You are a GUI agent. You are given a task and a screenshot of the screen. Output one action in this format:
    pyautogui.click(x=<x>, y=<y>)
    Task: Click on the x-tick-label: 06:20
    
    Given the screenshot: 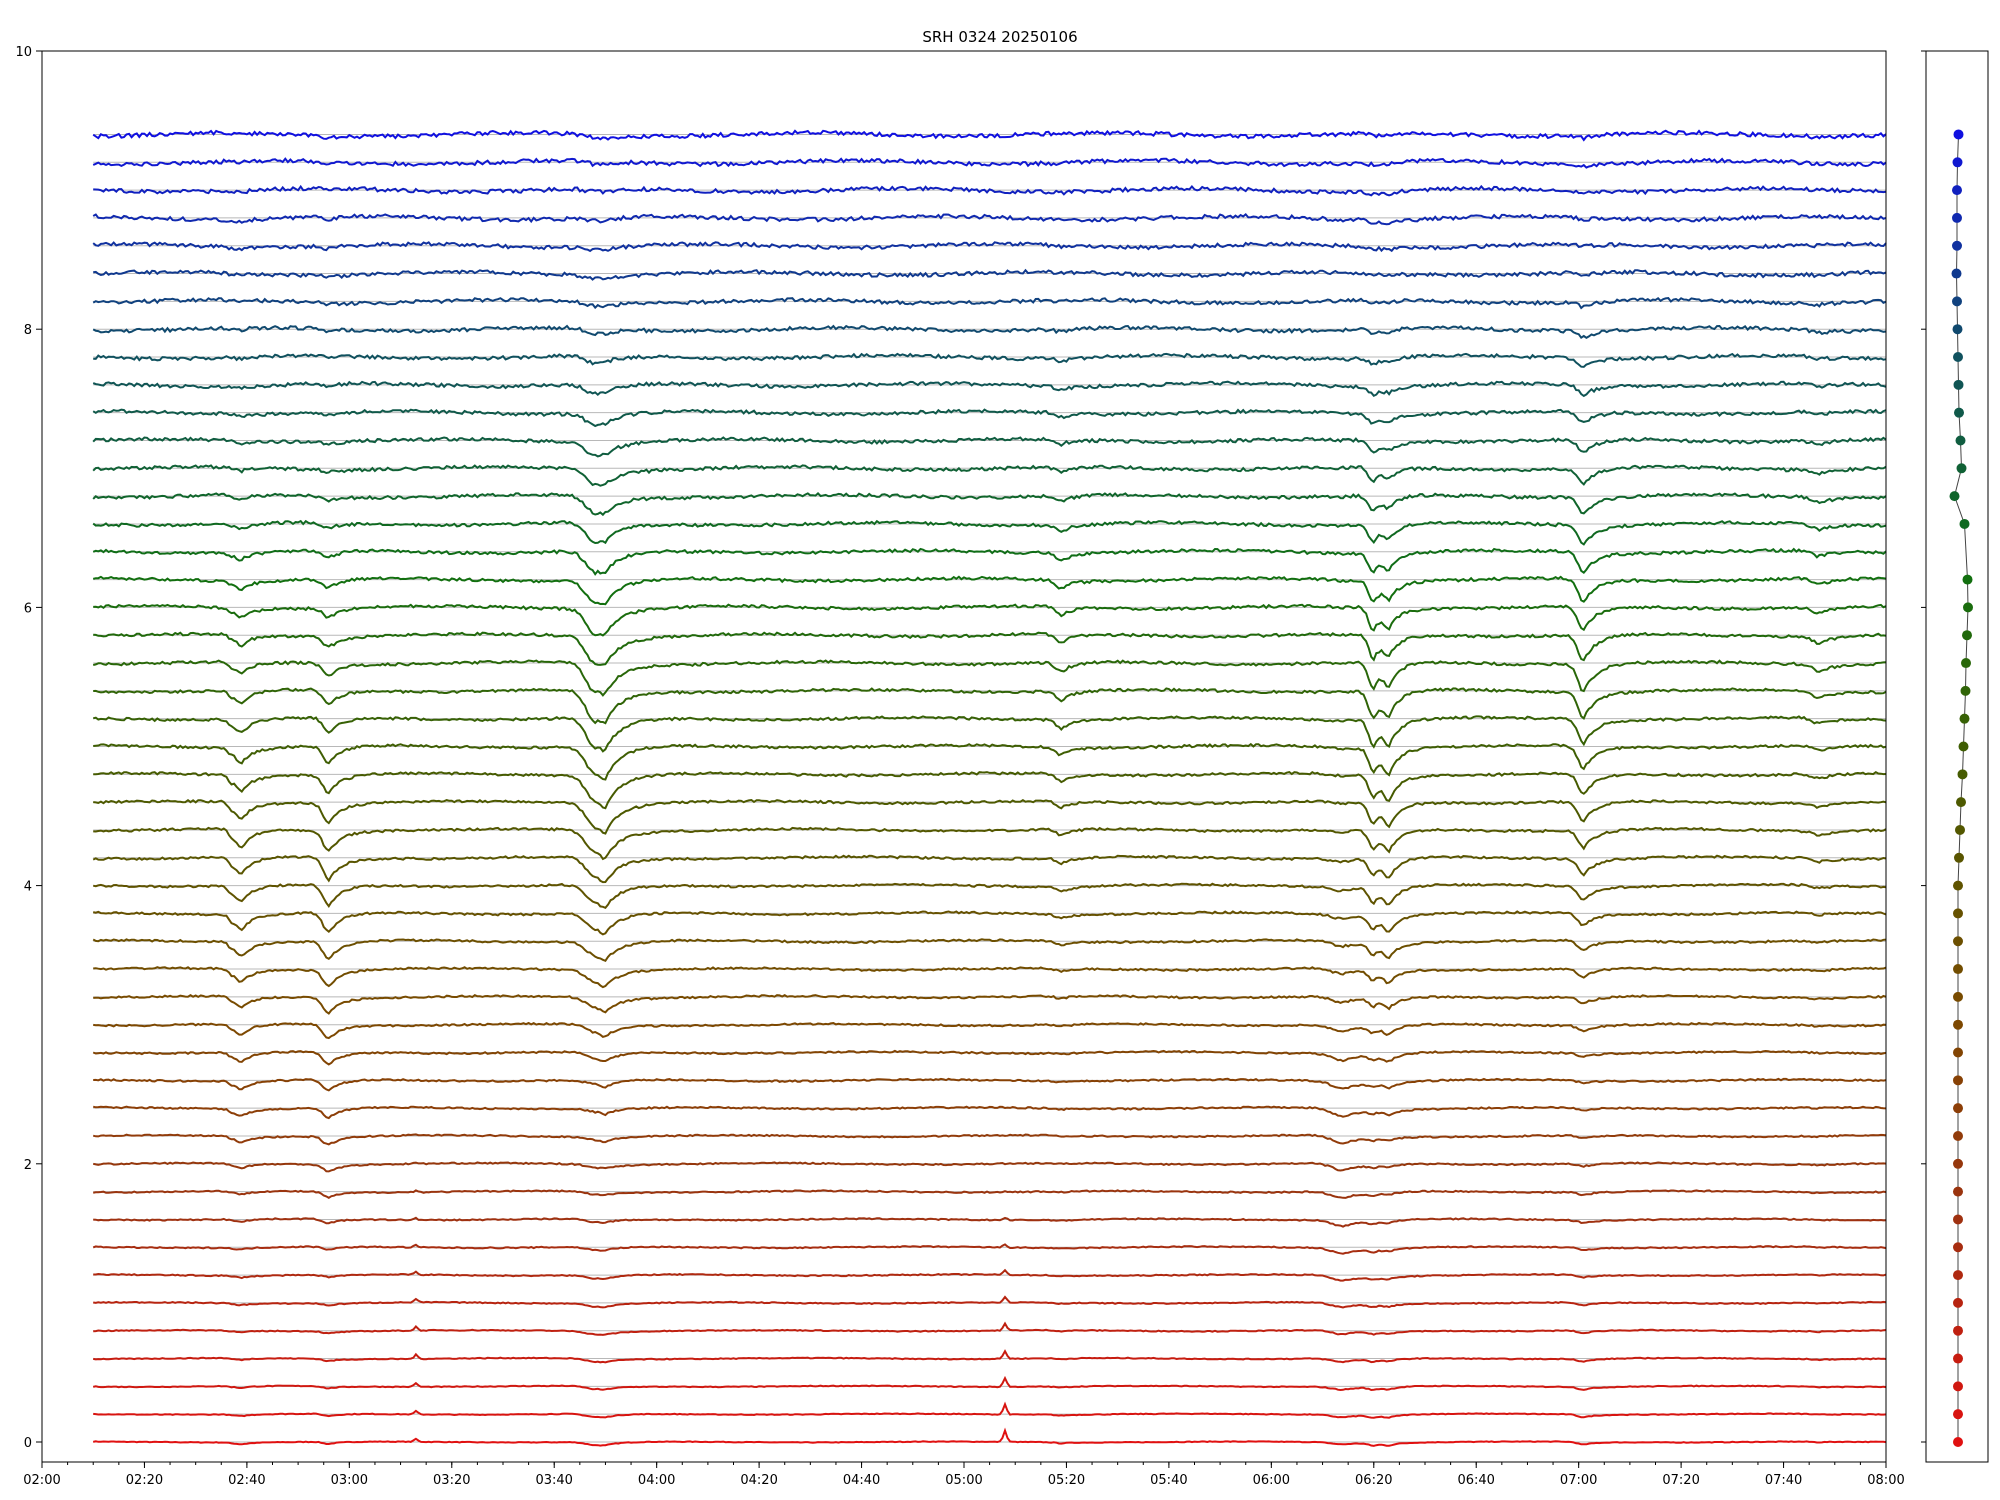 What is the action you would take?
    pyautogui.click(x=1373, y=1480)
    